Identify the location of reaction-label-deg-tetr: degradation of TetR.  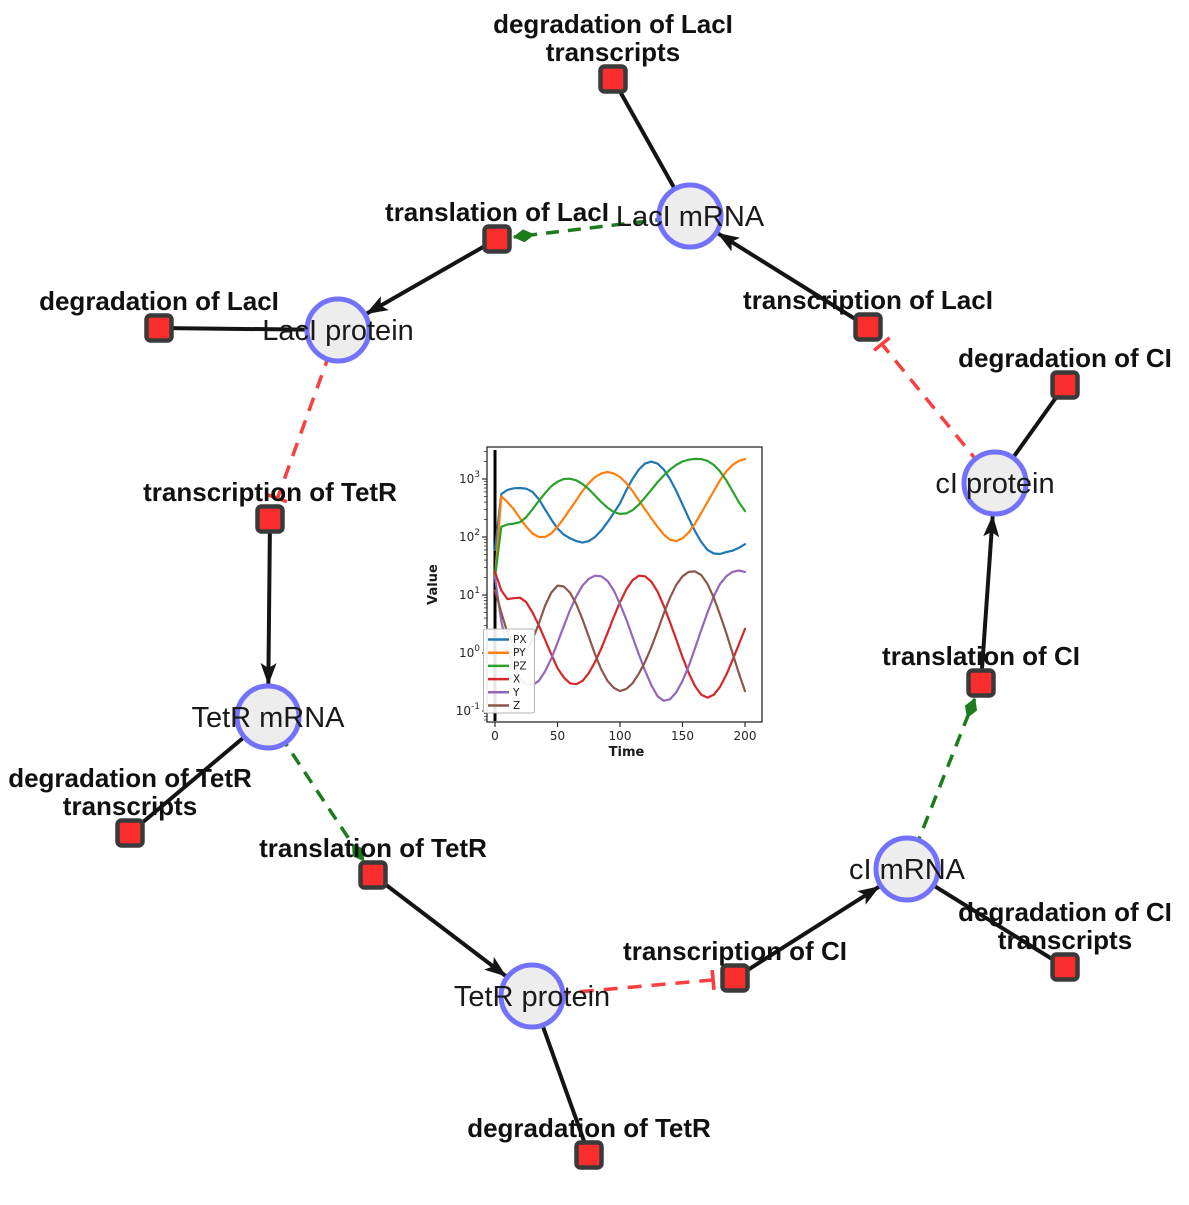
(589, 1128).